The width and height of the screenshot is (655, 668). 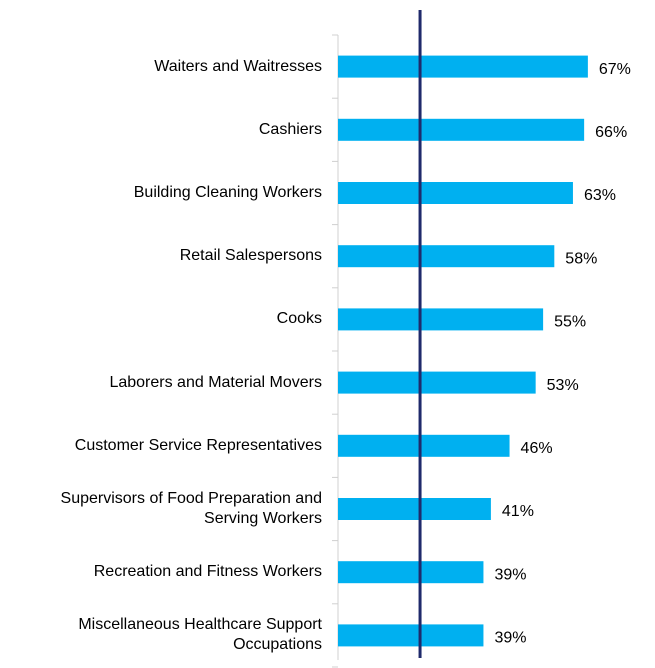 What do you see at coordinates (518, 511) in the screenshot?
I see `data-label: 41%` at bounding box center [518, 511].